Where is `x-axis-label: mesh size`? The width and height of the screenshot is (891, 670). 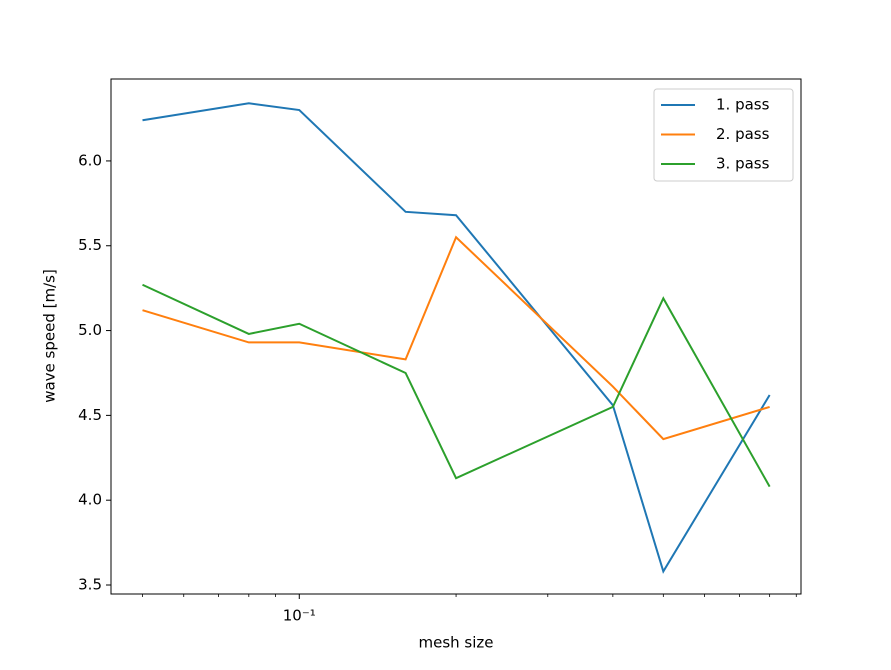 x-axis-label: mesh size is located at coordinates (455, 643).